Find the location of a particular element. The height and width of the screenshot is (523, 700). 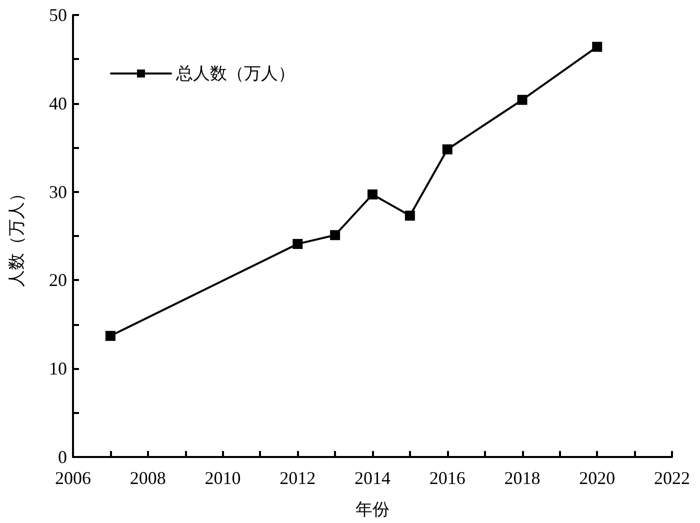

x-tick-label: 2020 is located at coordinates (597, 478).